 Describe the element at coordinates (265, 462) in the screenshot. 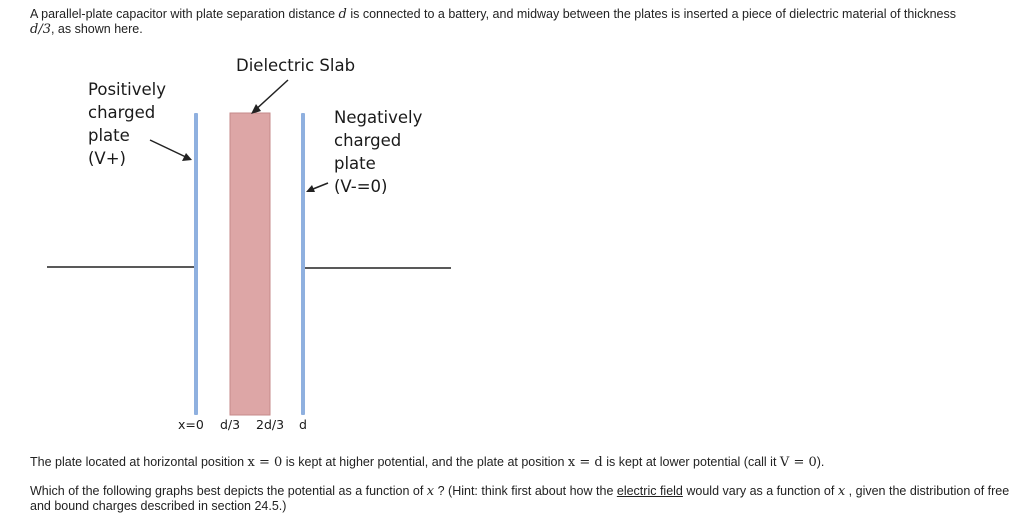

I see `p2-math-x0: x = 0` at that location.